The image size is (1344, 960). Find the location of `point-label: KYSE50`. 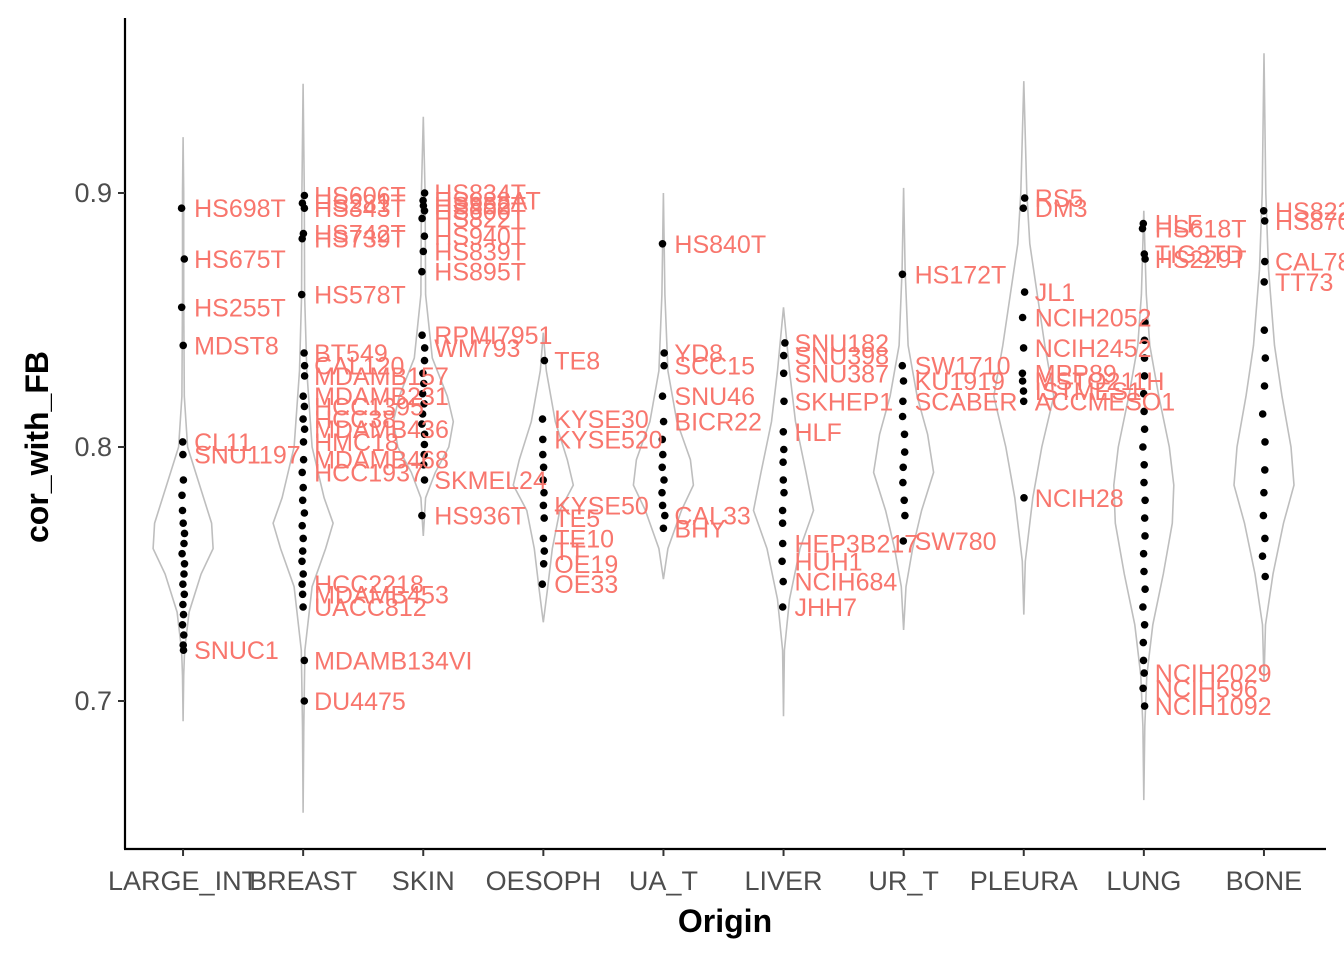

point-label: KYSE50 is located at coordinates (601, 506).